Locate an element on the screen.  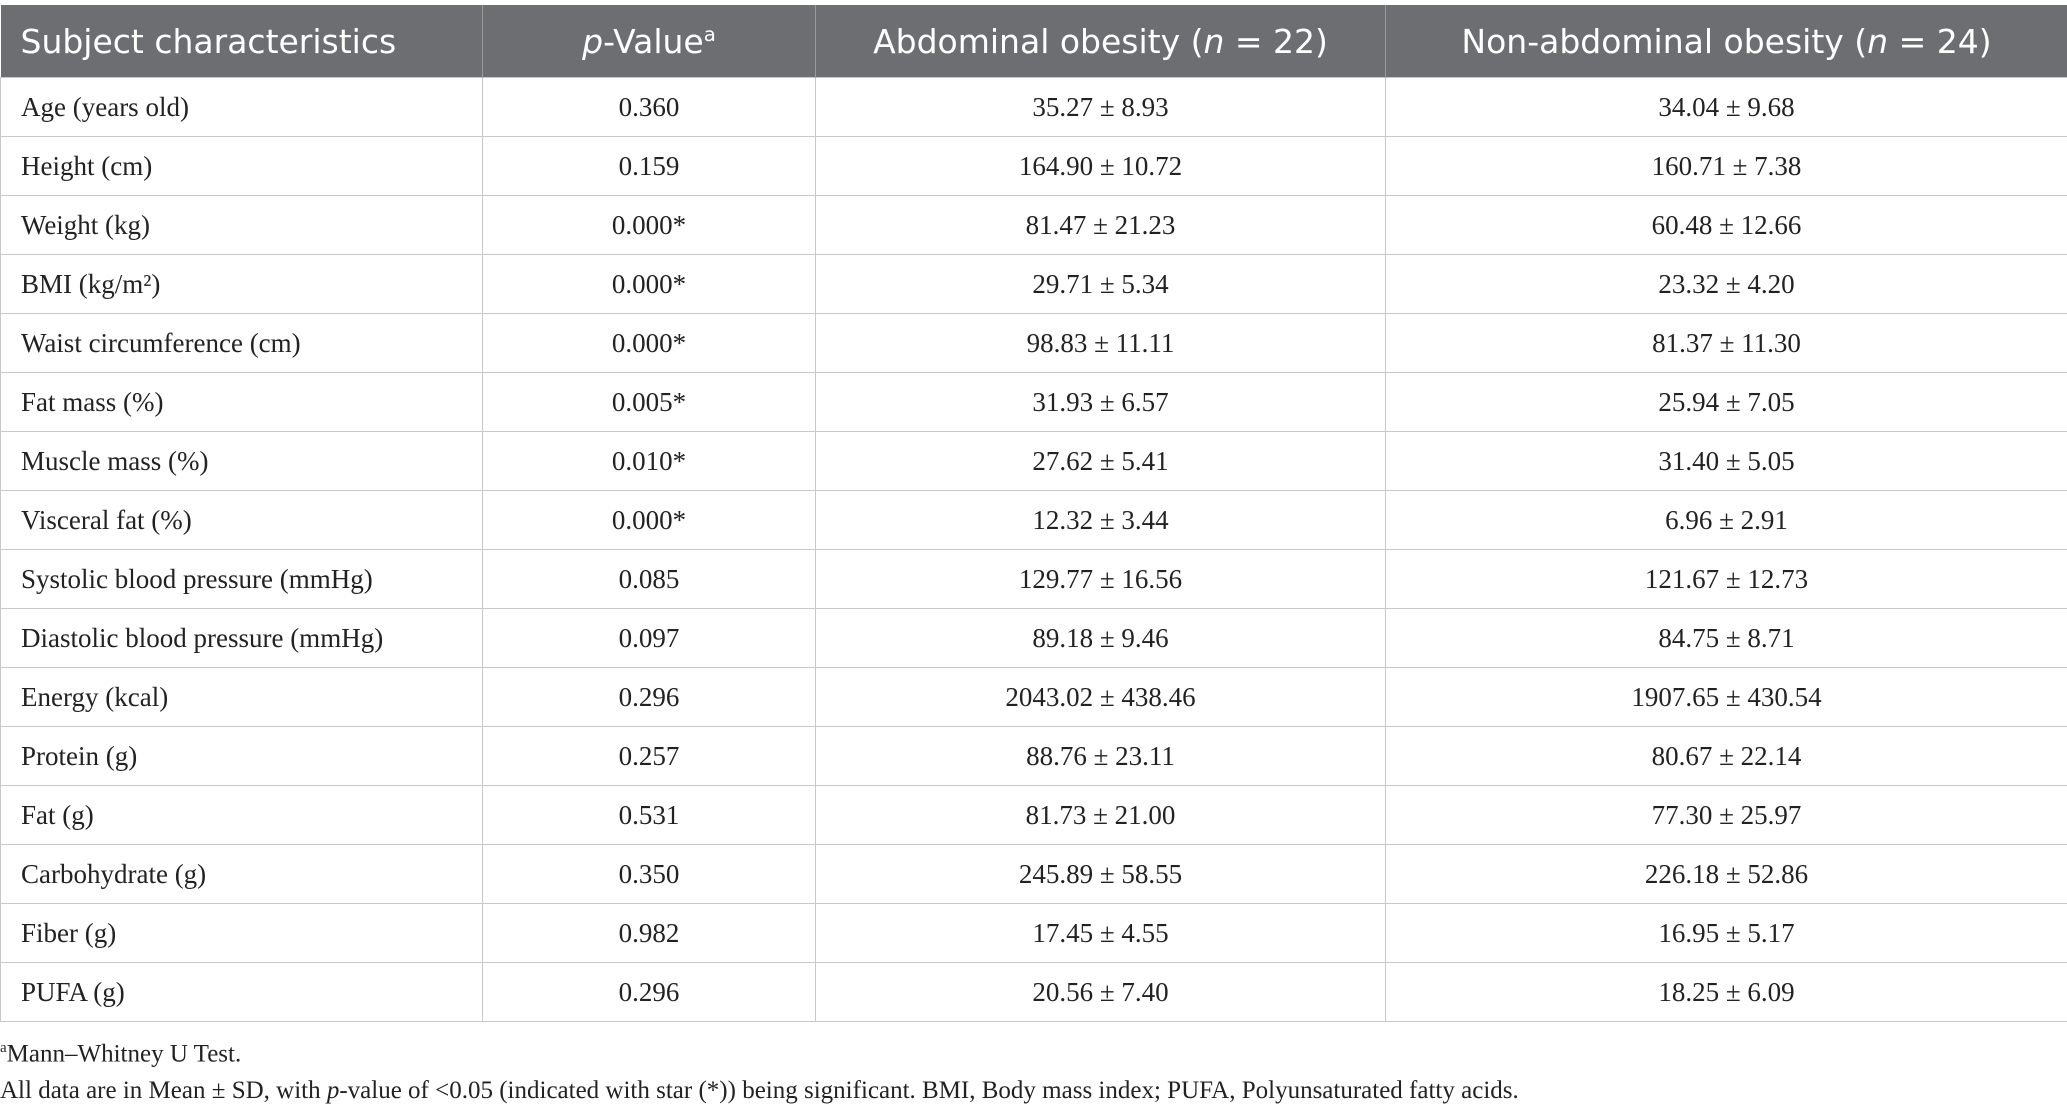
table-cell: 0.005* is located at coordinates (649, 402).